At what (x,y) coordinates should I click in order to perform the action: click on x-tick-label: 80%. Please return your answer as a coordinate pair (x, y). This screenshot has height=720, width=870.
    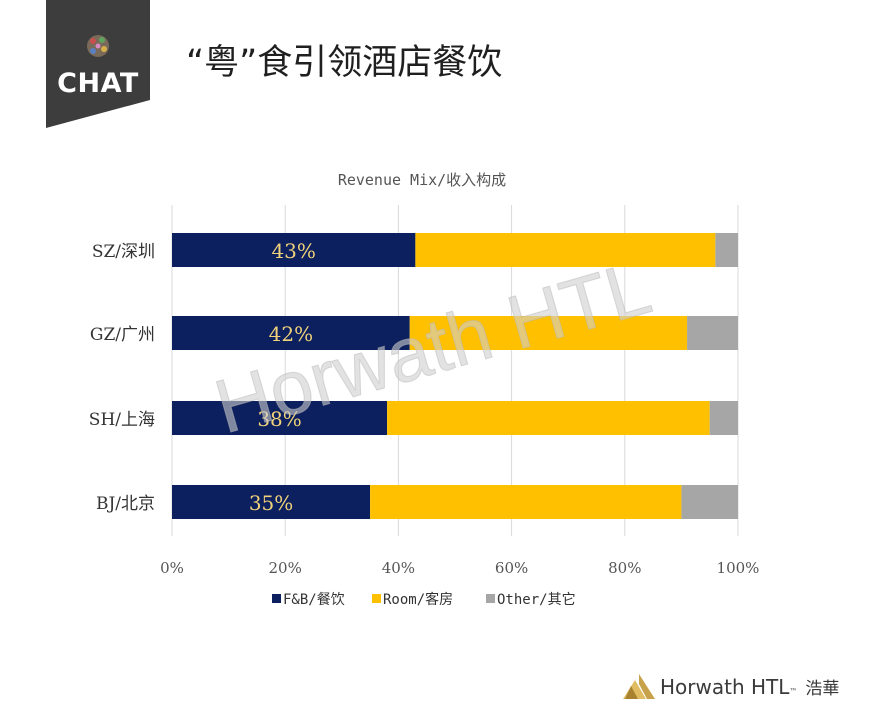
    Looking at the image, I should click on (624, 568).